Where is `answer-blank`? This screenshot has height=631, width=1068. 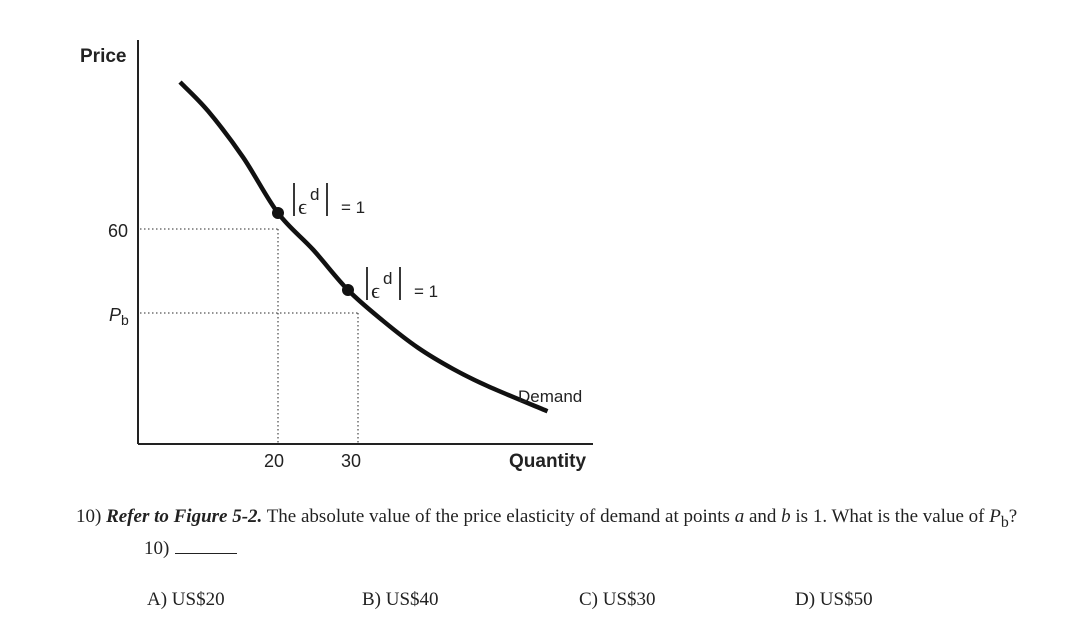
answer-blank is located at coordinates (206, 545).